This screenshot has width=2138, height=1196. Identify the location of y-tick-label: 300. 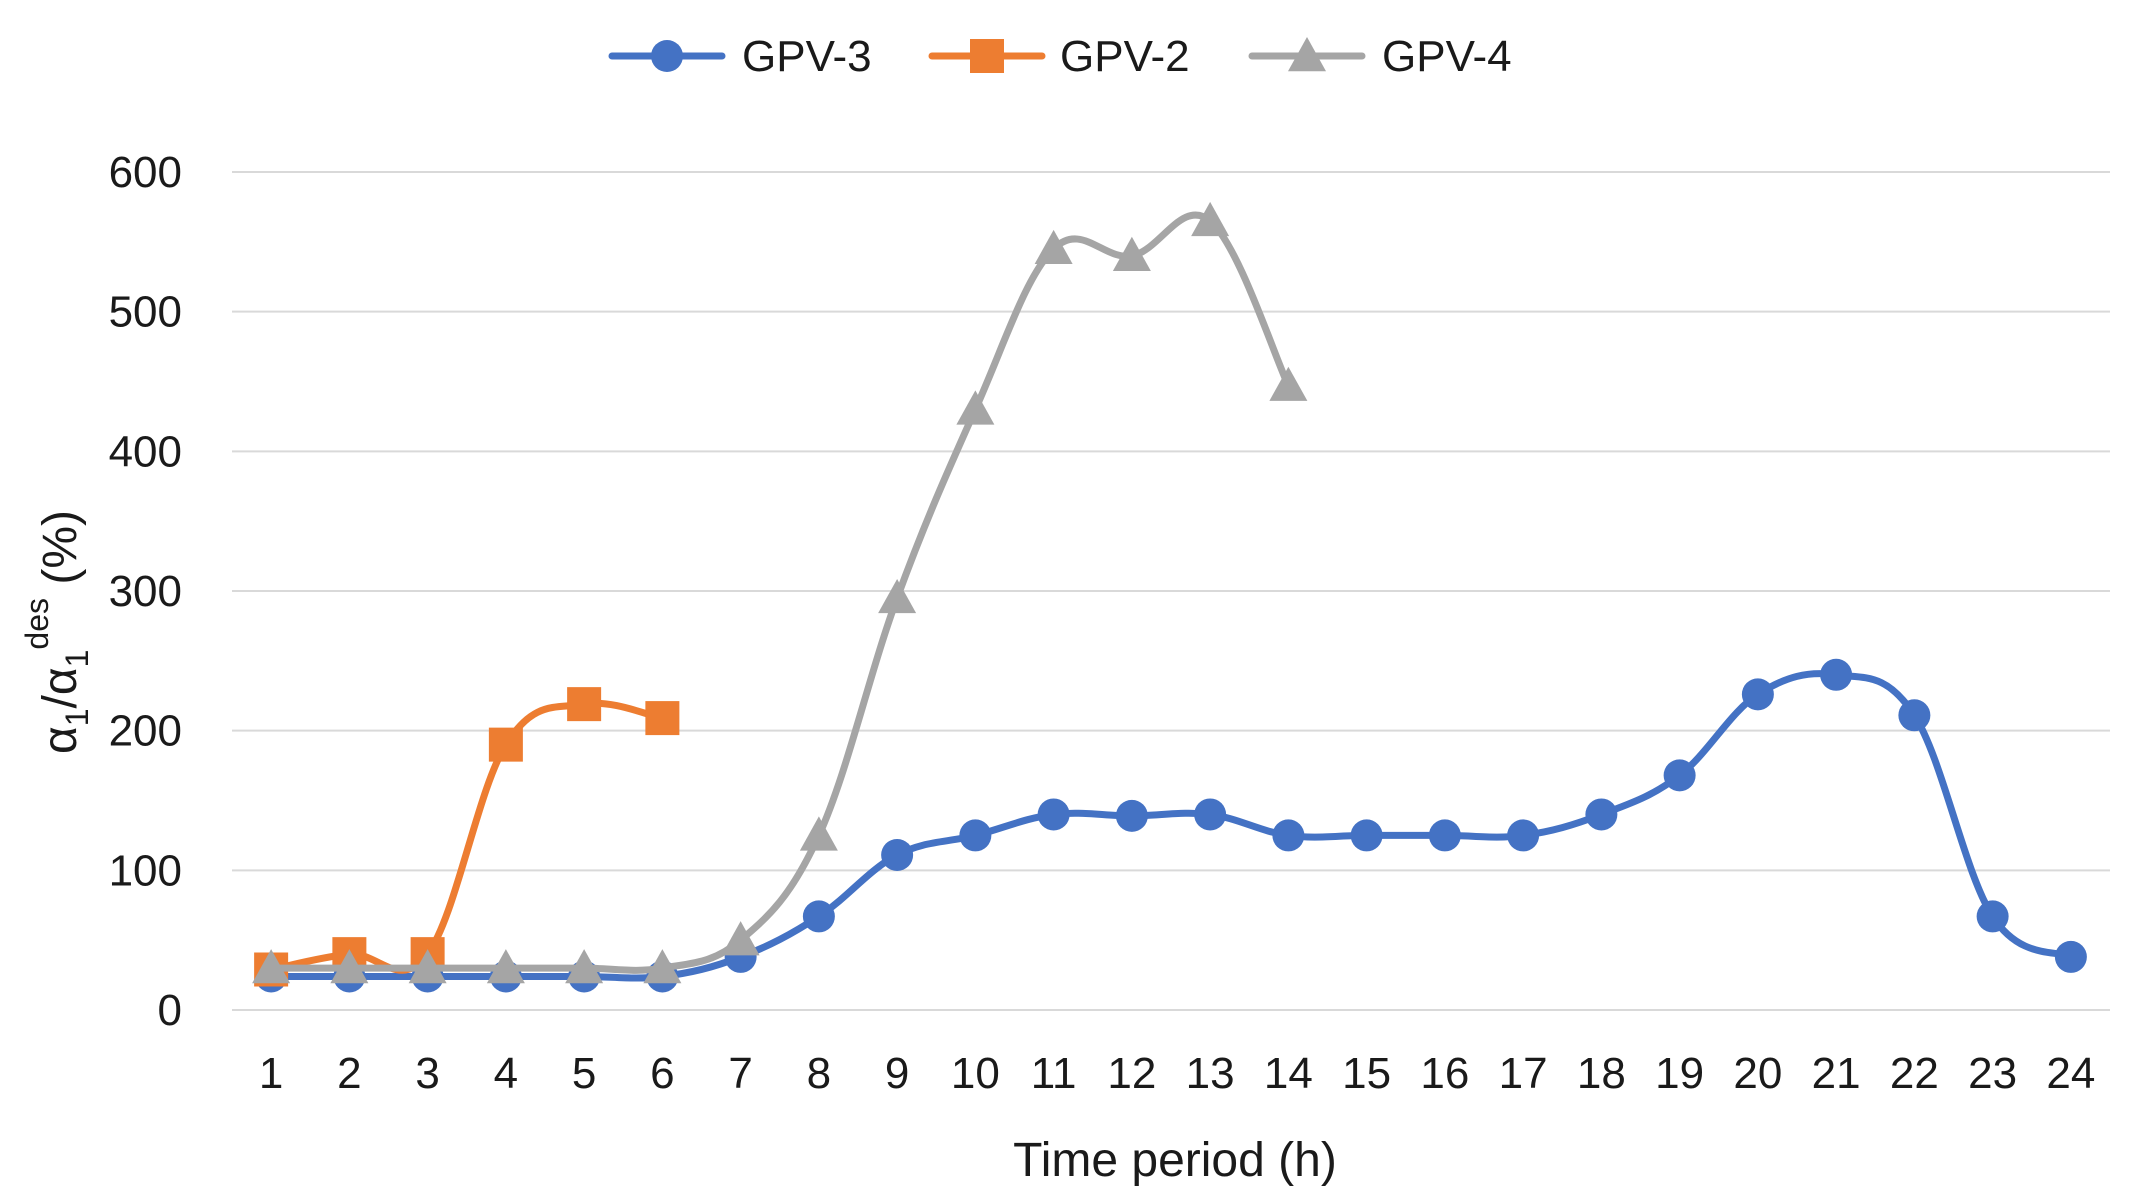
(145, 591).